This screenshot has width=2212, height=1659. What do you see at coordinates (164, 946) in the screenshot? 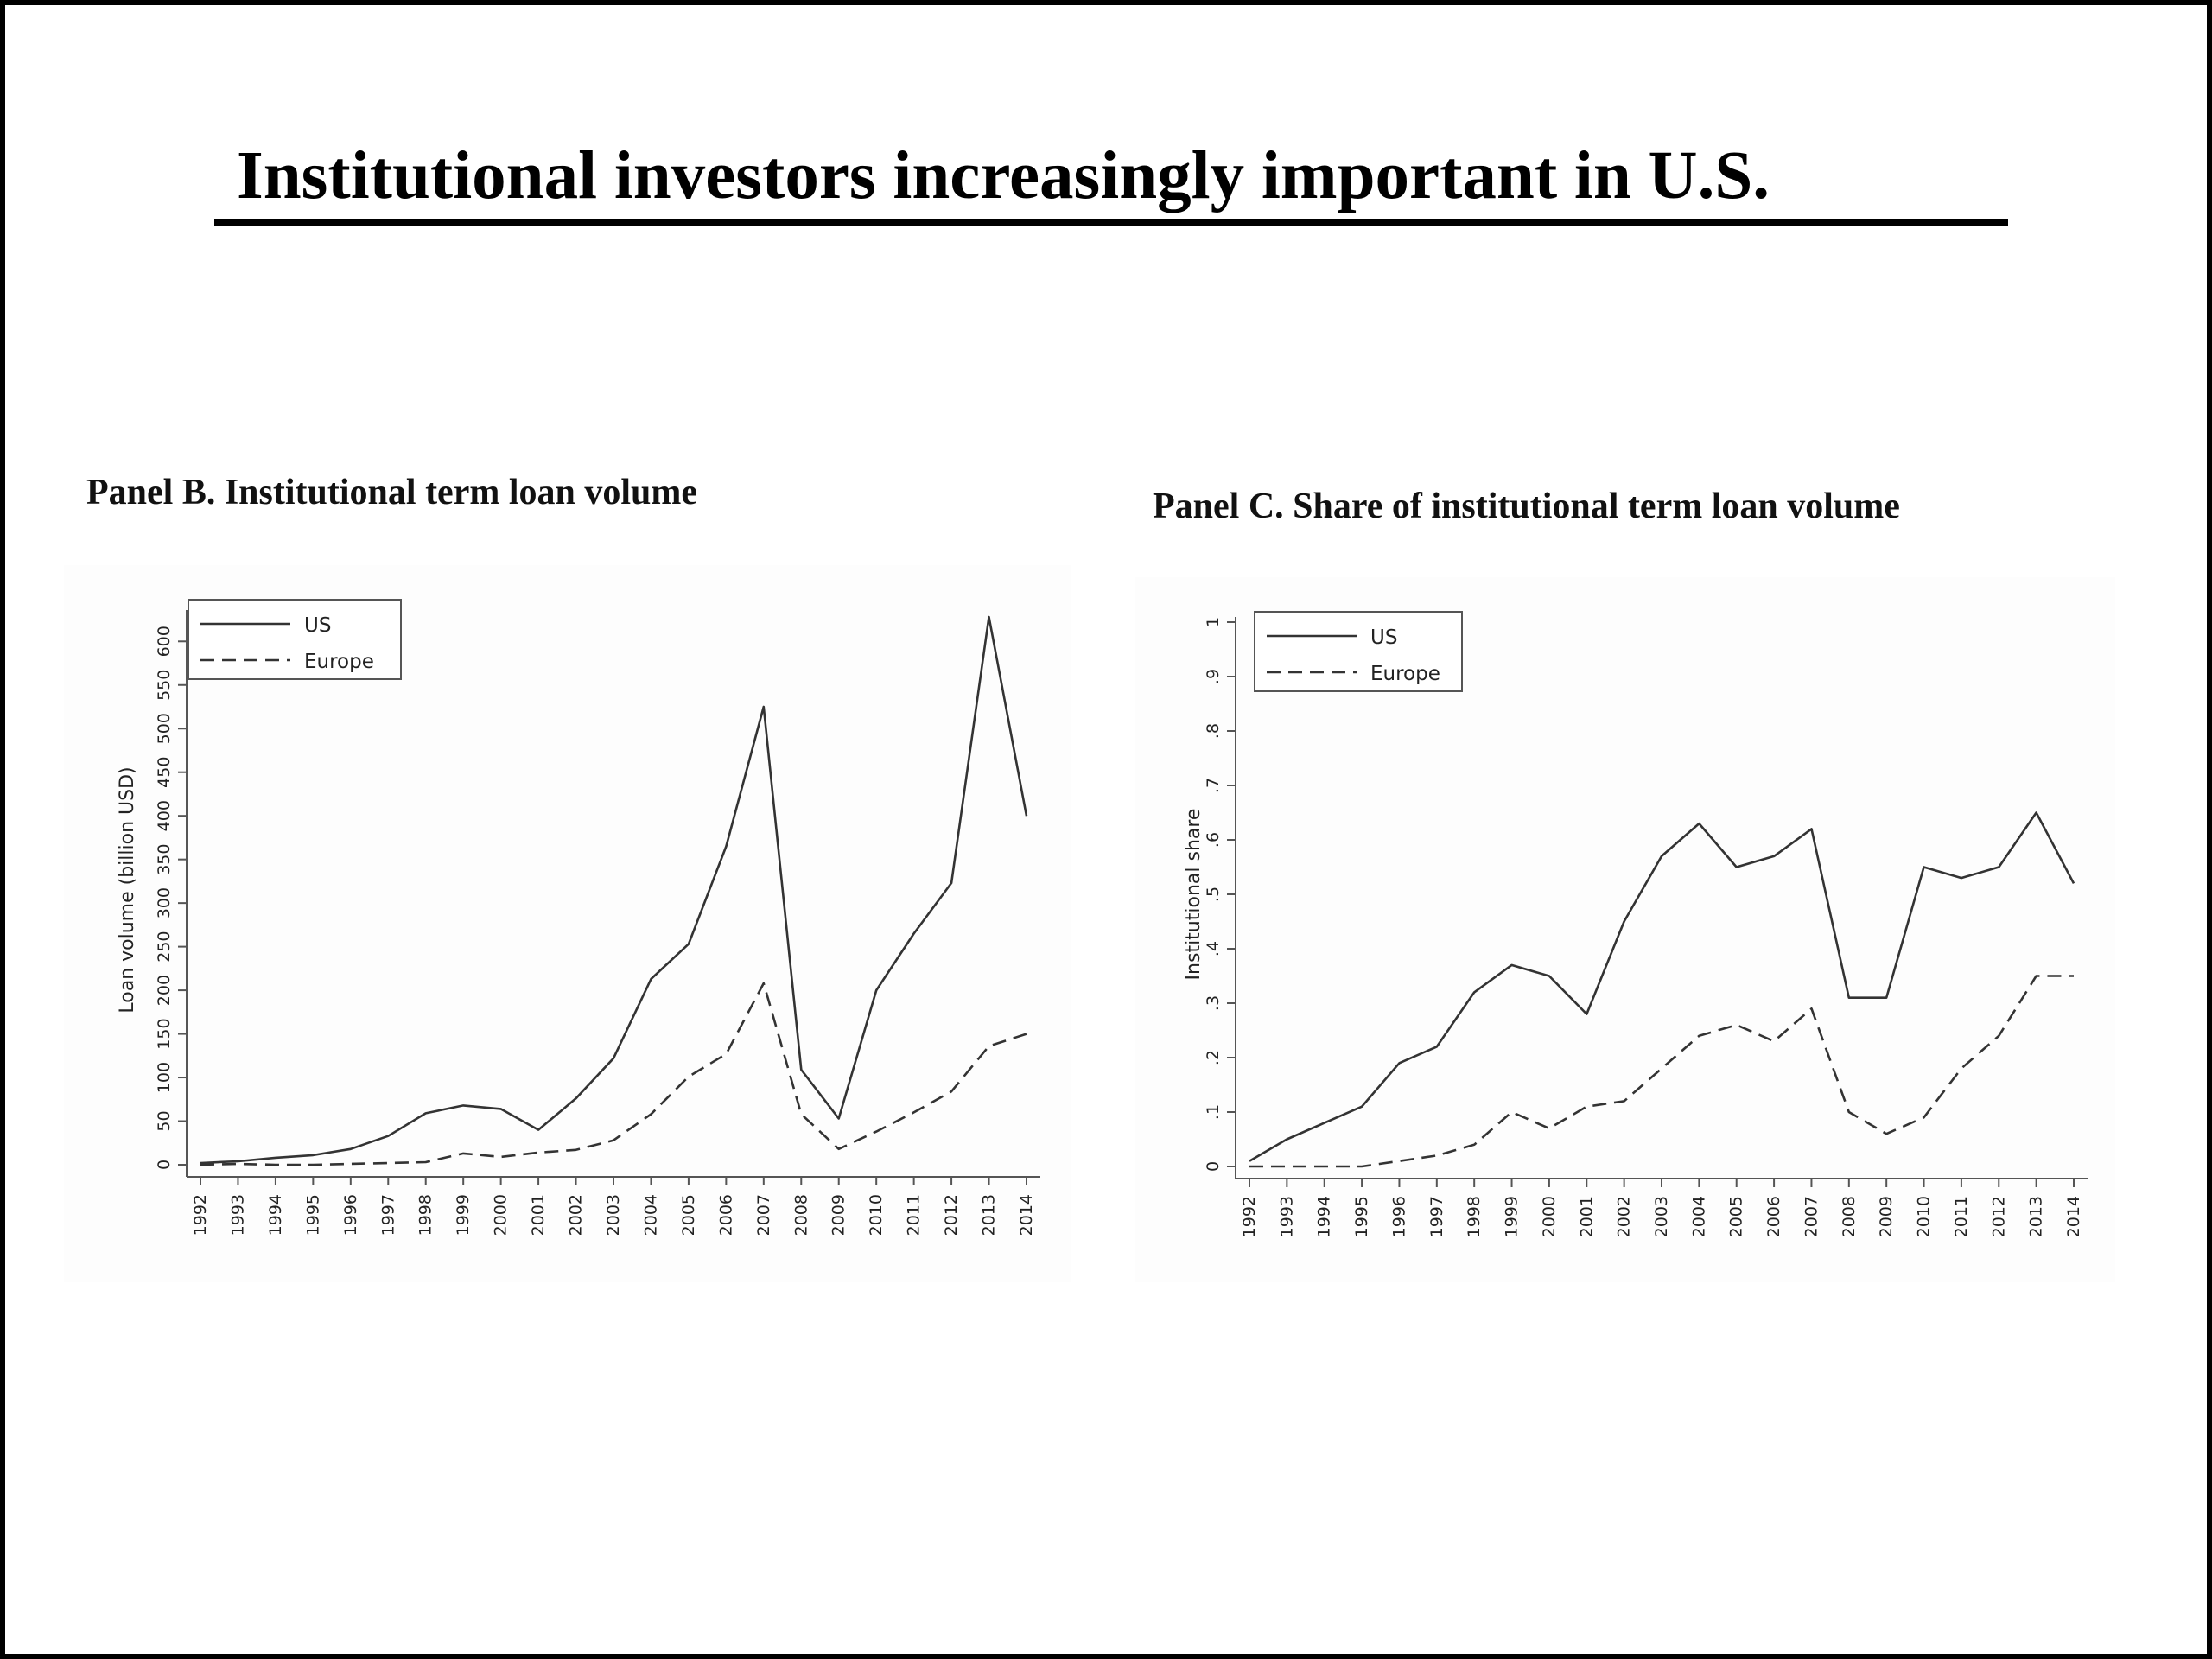
I see `y-tick-label: 250` at bounding box center [164, 946].